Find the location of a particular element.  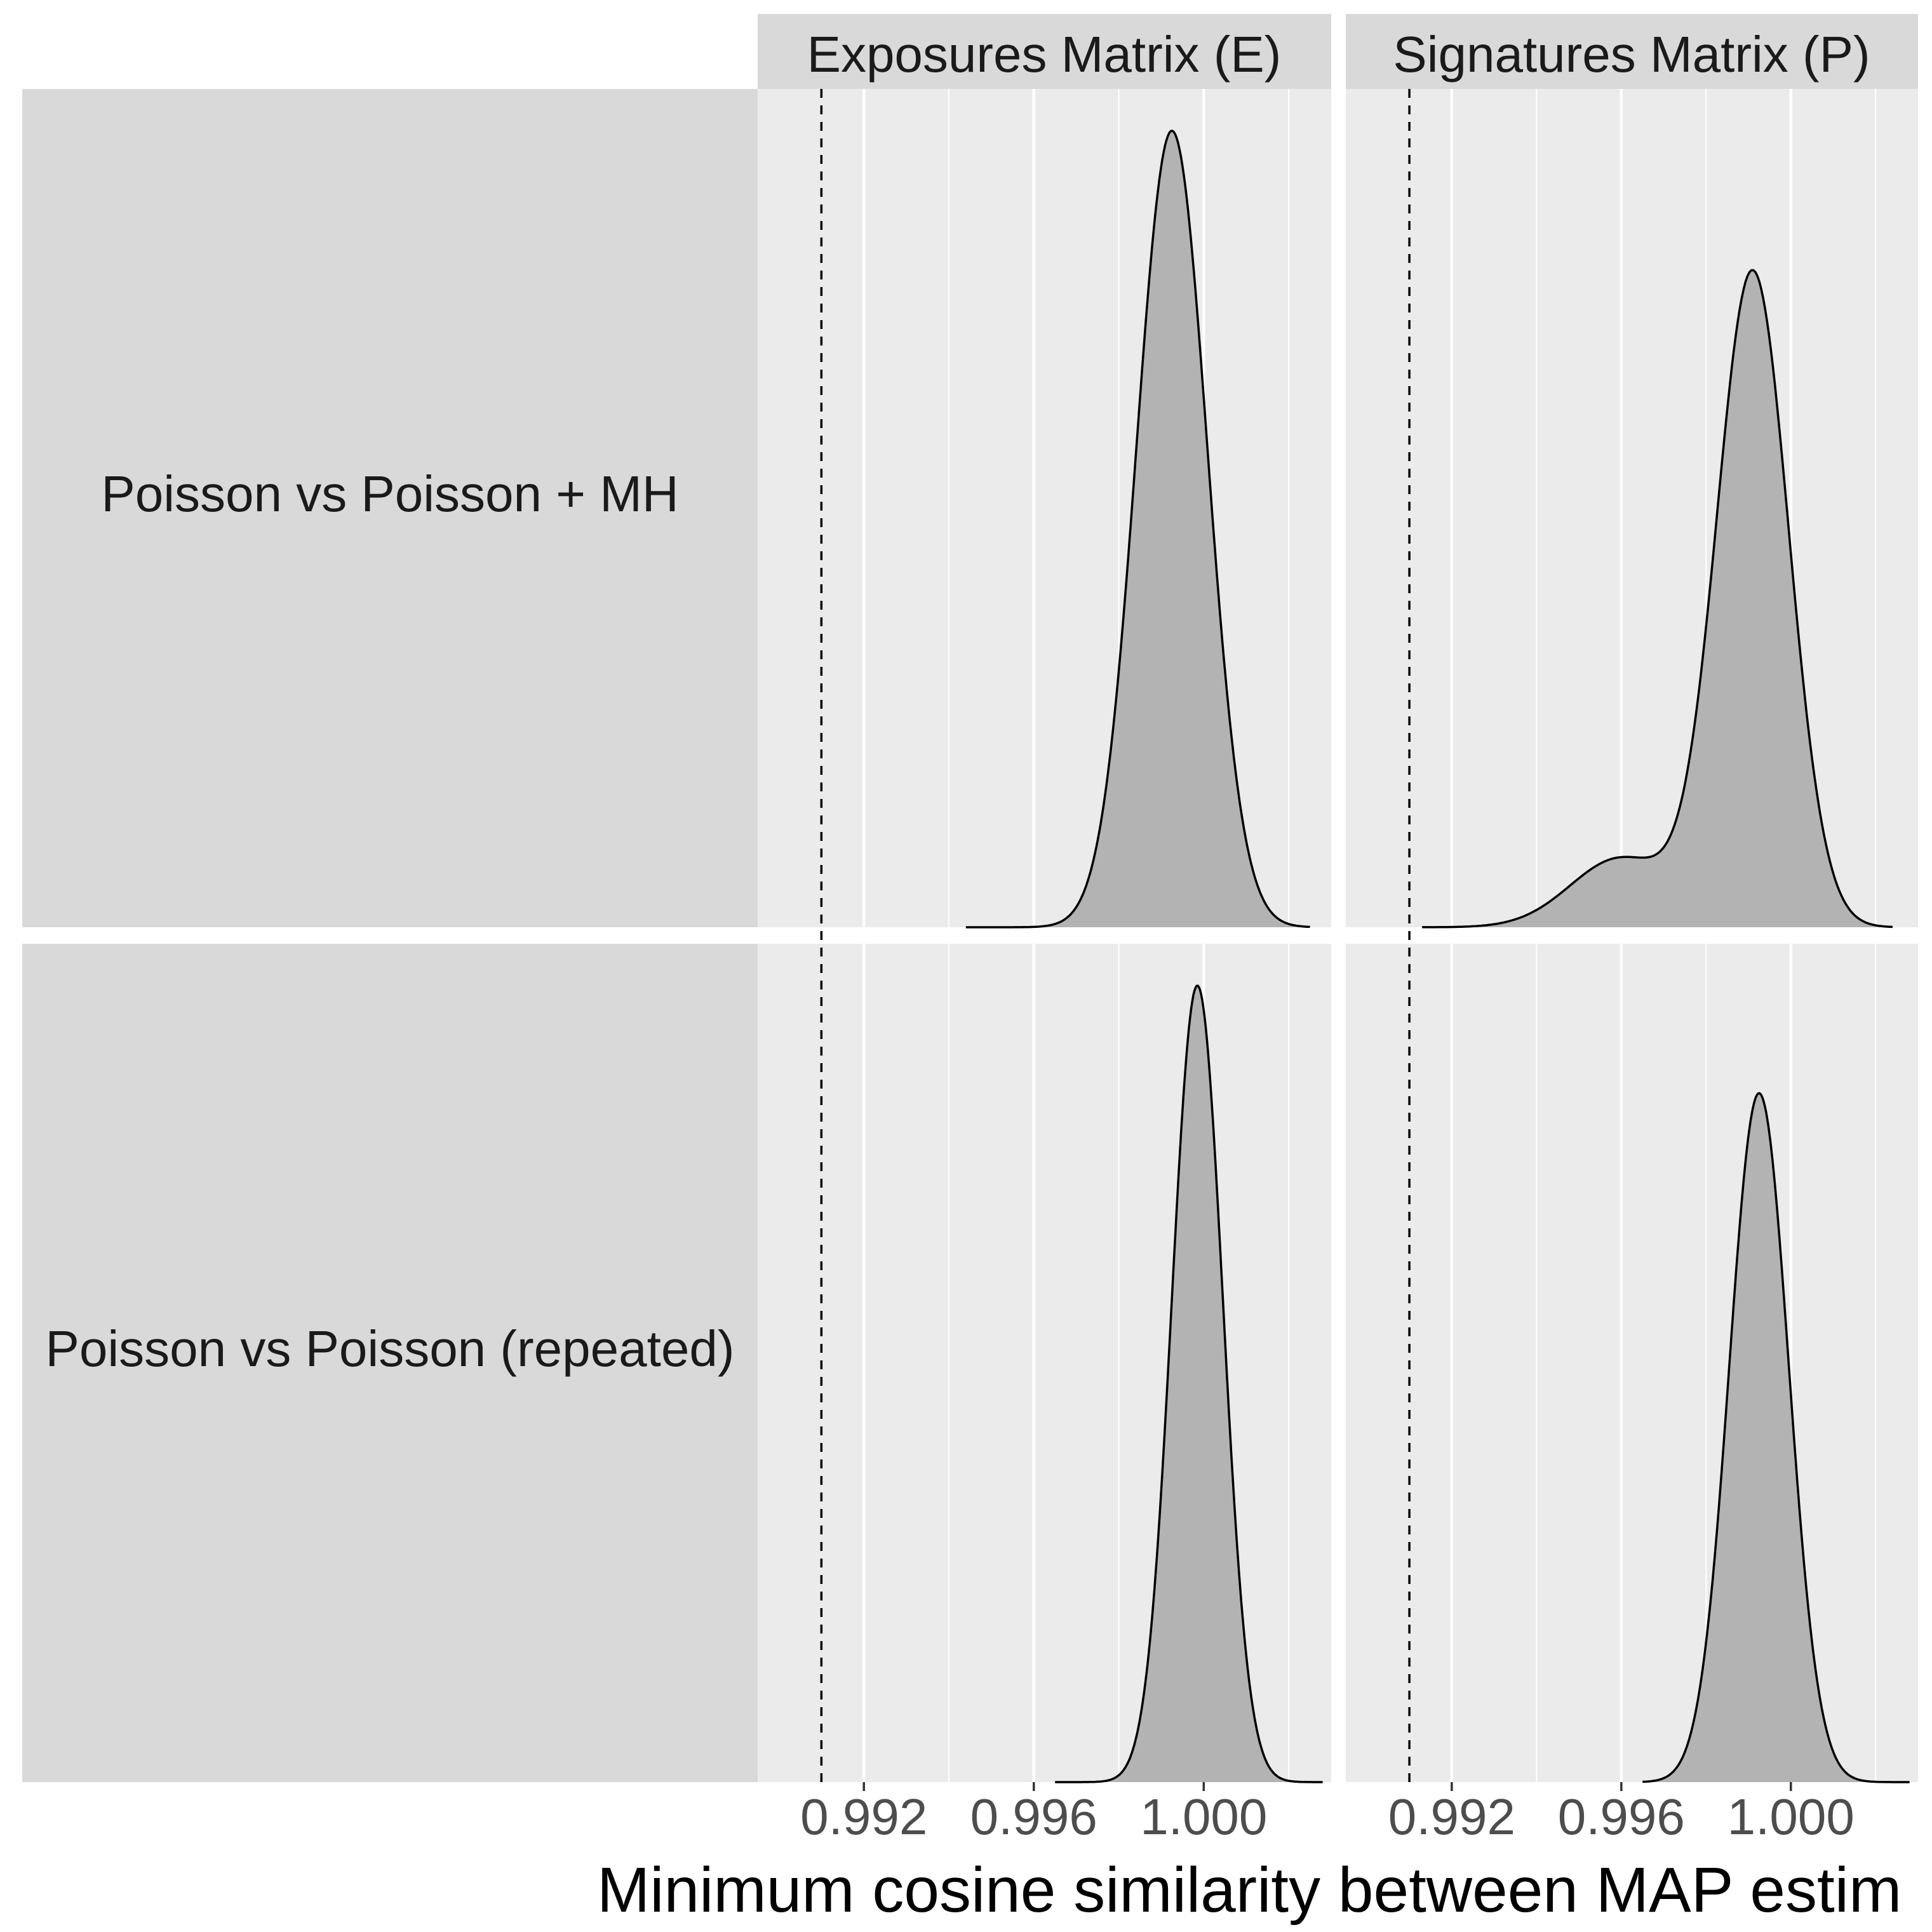

row-strip-label-1: Poisson vs Poisson + MH is located at coordinates (390, 494).